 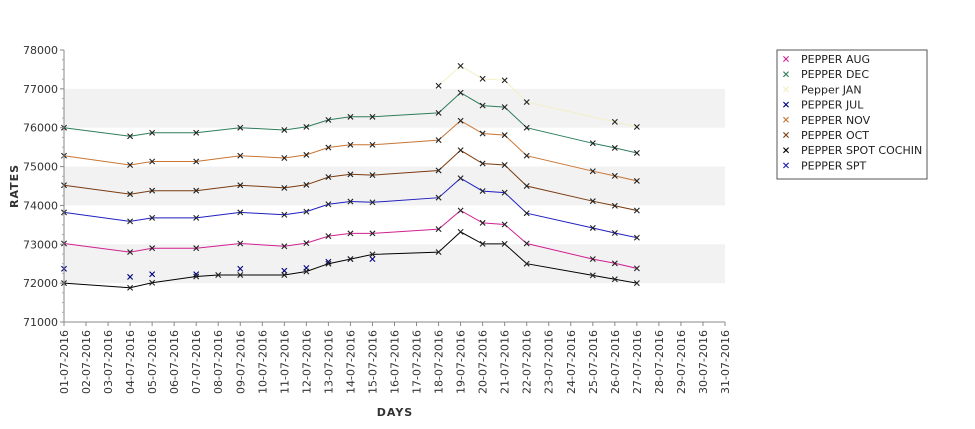 What do you see at coordinates (615, 362) in the screenshot?
I see `x-tick-label: 26-07-2016` at bounding box center [615, 362].